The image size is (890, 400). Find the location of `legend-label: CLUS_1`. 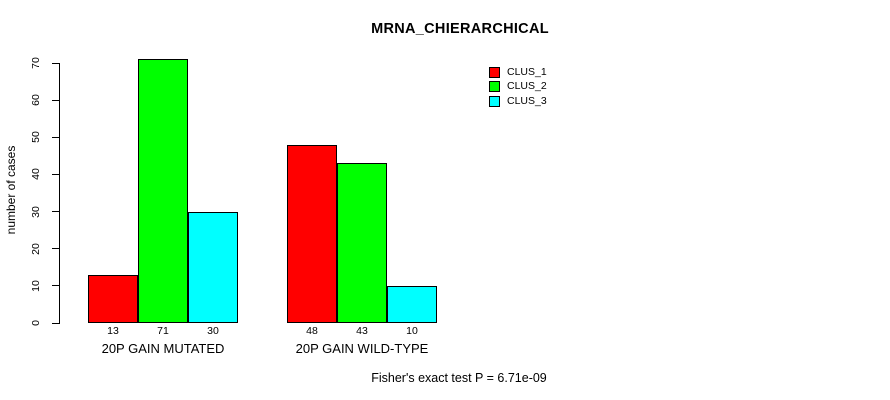

legend-label: CLUS_1 is located at coordinates (527, 71).